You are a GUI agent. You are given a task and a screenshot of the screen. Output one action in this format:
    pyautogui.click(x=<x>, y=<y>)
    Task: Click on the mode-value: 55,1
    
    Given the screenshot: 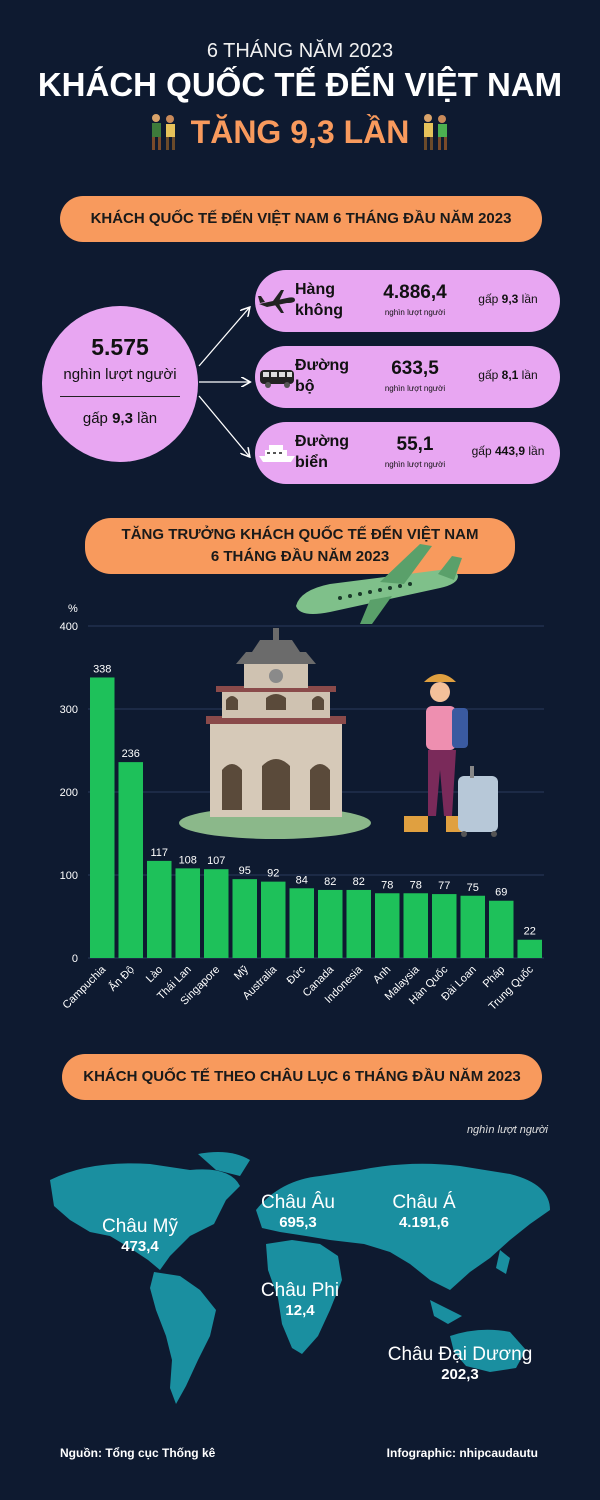 What is the action you would take?
    pyautogui.click(x=415, y=444)
    